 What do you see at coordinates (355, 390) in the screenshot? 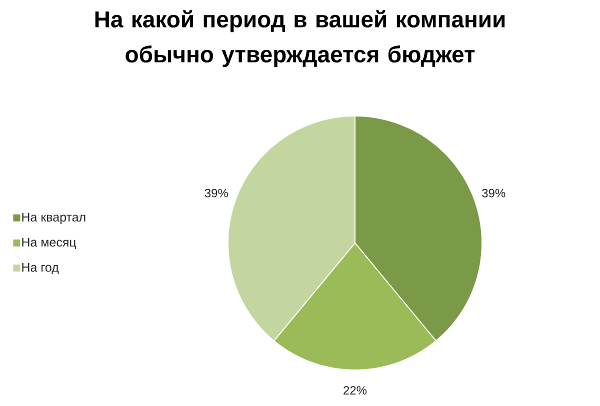
I see `data-label: 22%` at bounding box center [355, 390].